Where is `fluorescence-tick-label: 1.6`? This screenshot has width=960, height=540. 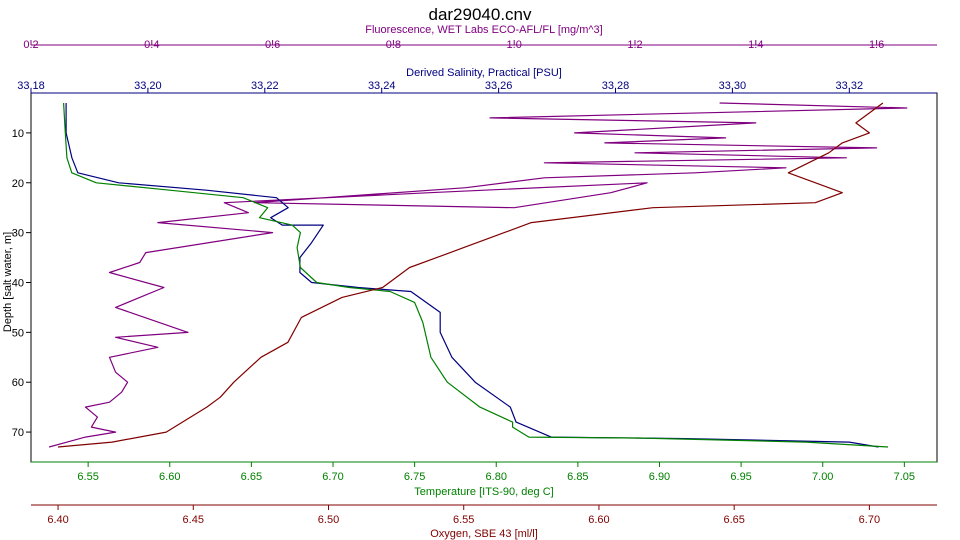
fluorescence-tick-label: 1.6 is located at coordinates (876, 45).